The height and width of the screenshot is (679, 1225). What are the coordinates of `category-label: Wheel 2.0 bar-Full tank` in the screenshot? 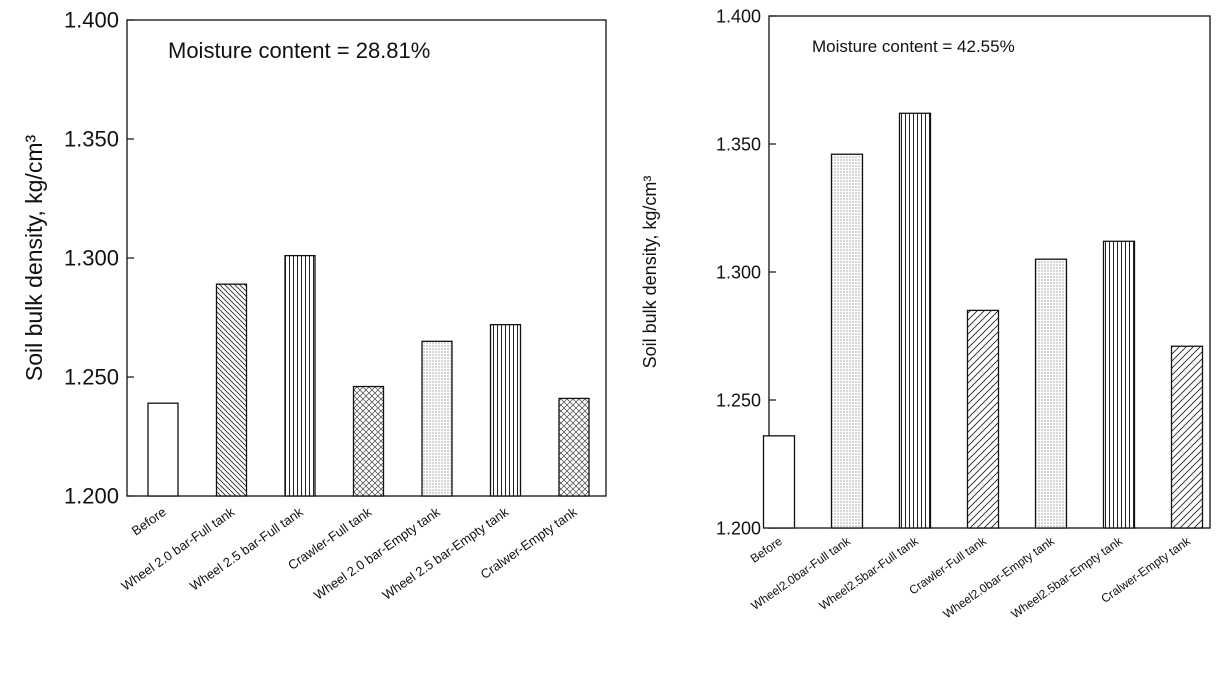 It's located at (178, 549).